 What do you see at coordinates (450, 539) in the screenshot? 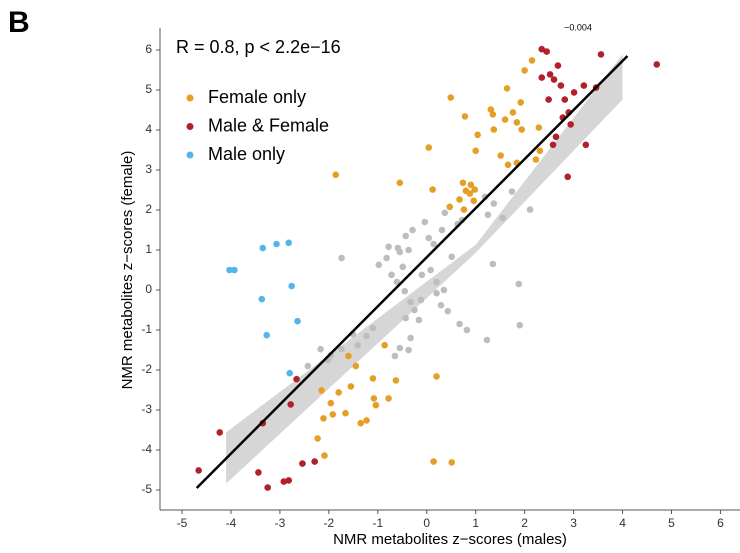
I see `x-axis-label: NMR metabolites z−scores (males)` at bounding box center [450, 539].